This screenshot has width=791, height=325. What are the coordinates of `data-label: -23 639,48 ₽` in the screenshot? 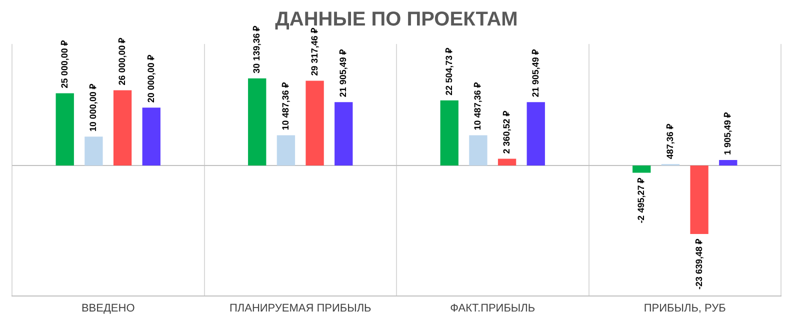 It's located at (699, 264).